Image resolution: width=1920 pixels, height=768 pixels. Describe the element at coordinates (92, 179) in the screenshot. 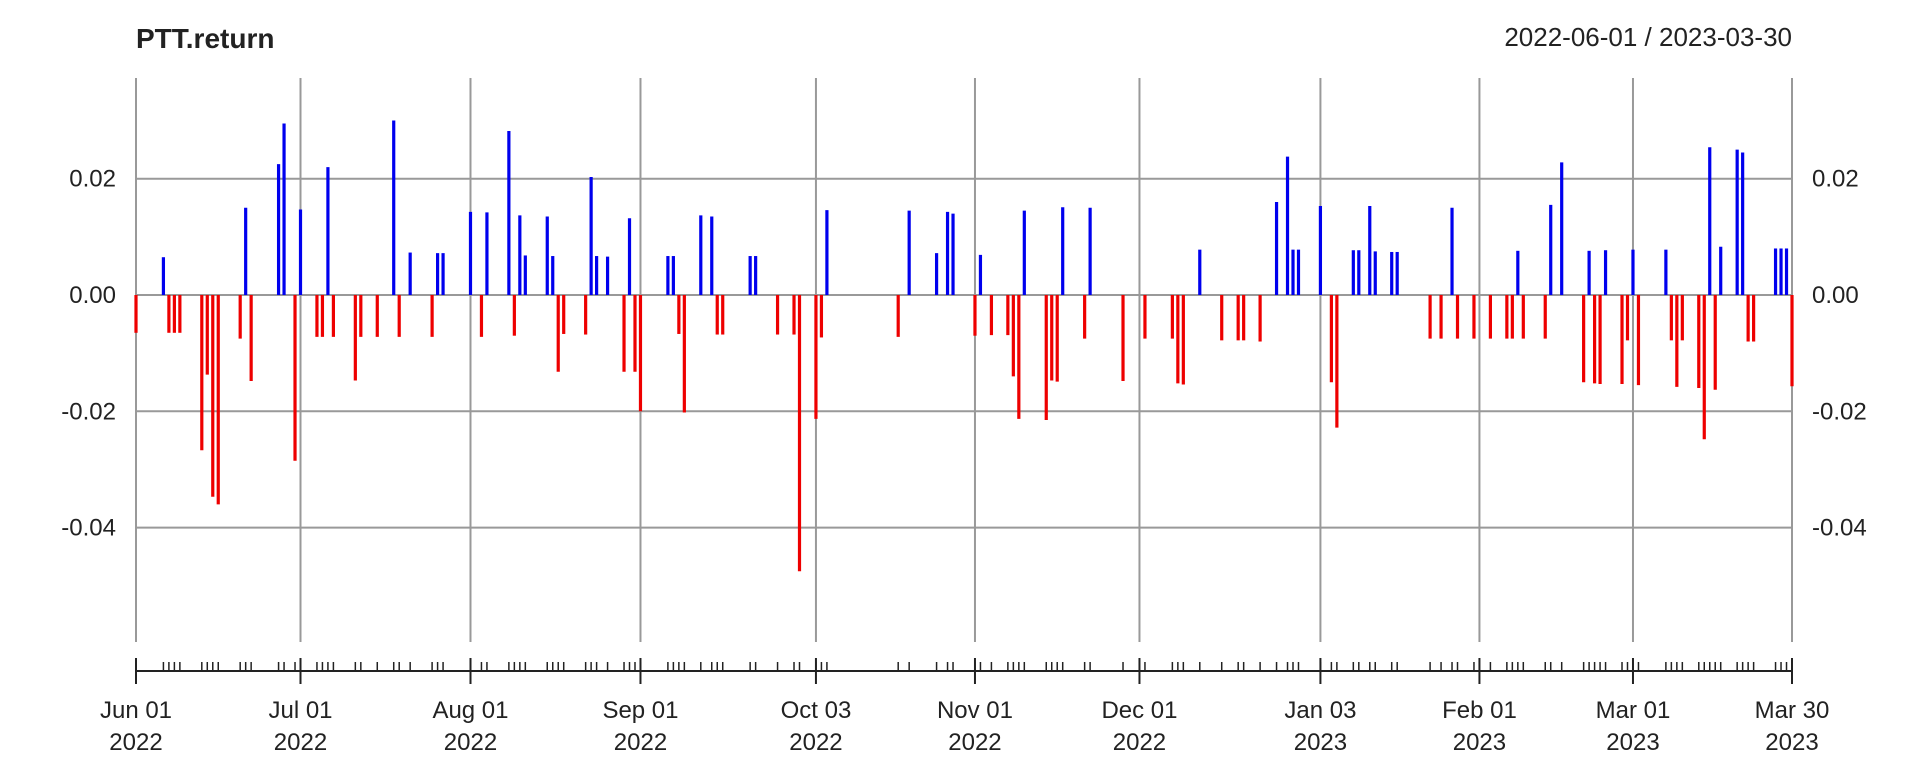

I see `y-tick-label-left: 0.02` at that location.